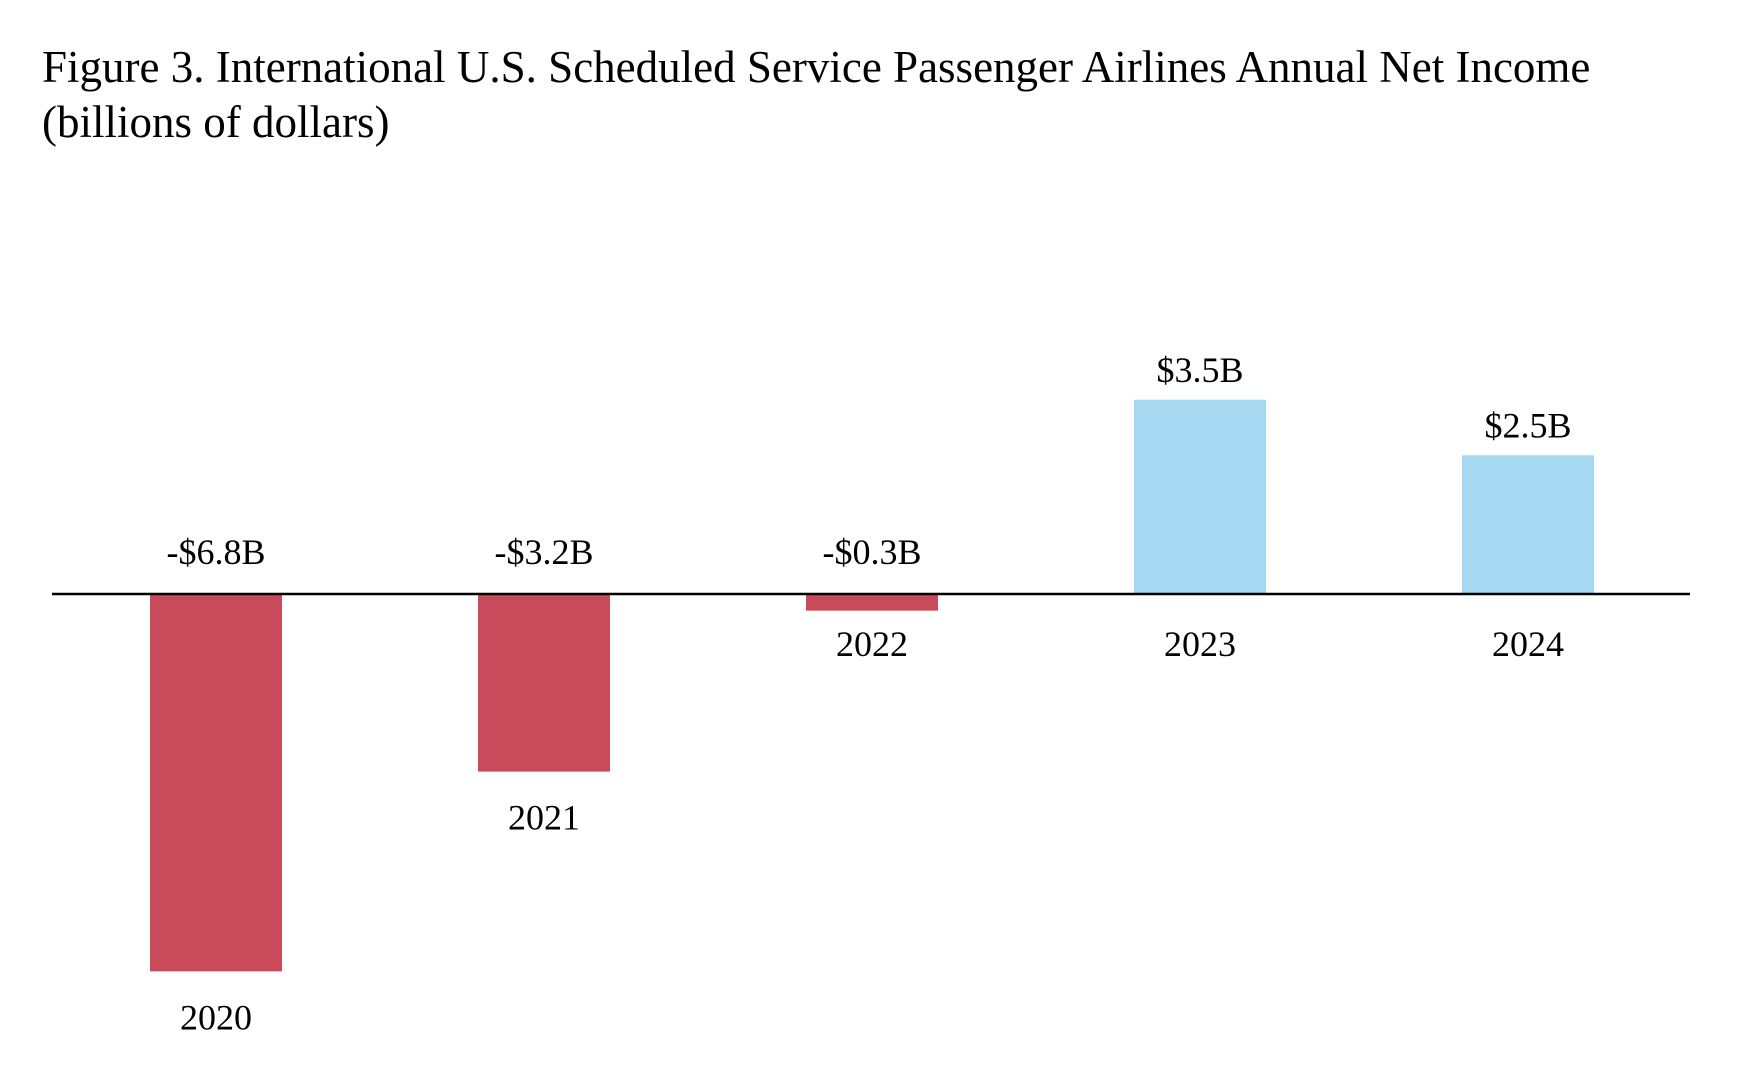  I want to click on bar-2021, so click(544, 683).